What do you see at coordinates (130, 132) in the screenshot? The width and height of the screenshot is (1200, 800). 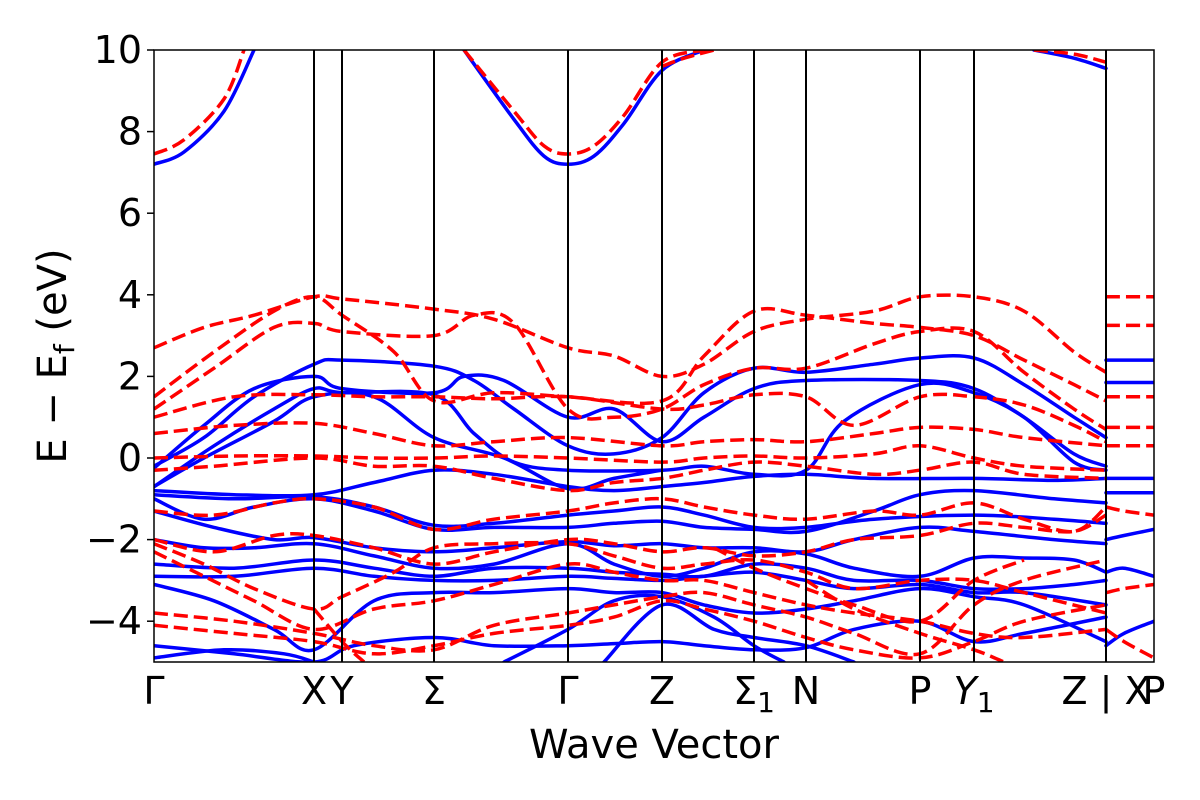 I see `y-tick-label: 8` at bounding box center [130, 132].